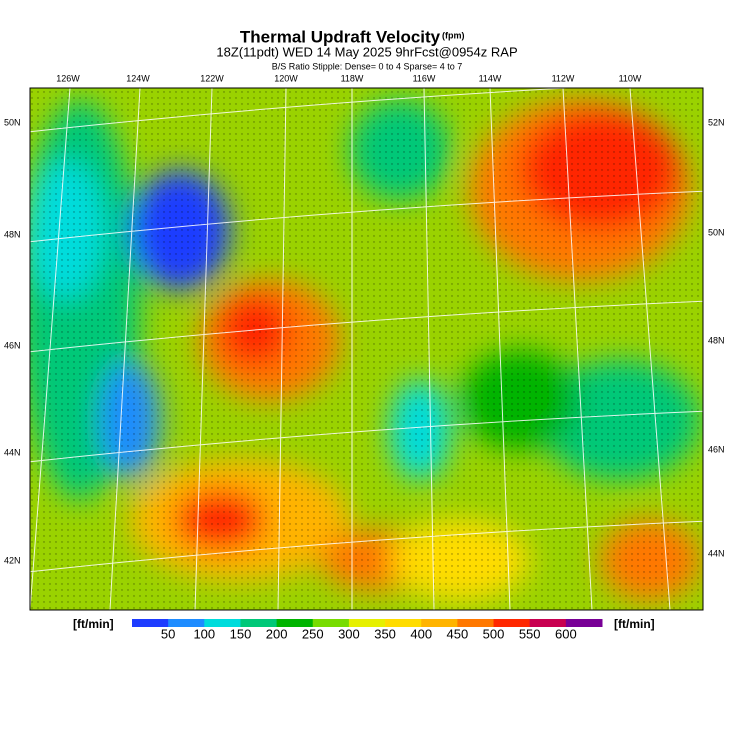  I want to click on unit-left: [ft/min], so click(93, 624).